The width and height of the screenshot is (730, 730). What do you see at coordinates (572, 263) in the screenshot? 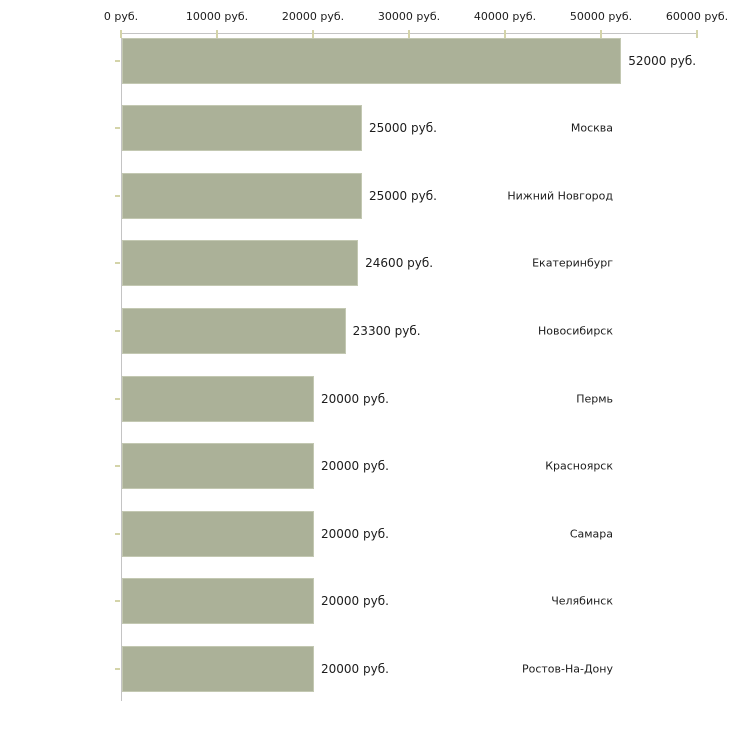
I see `category-label: Екатеринбург` at bounding box center [572, 263].